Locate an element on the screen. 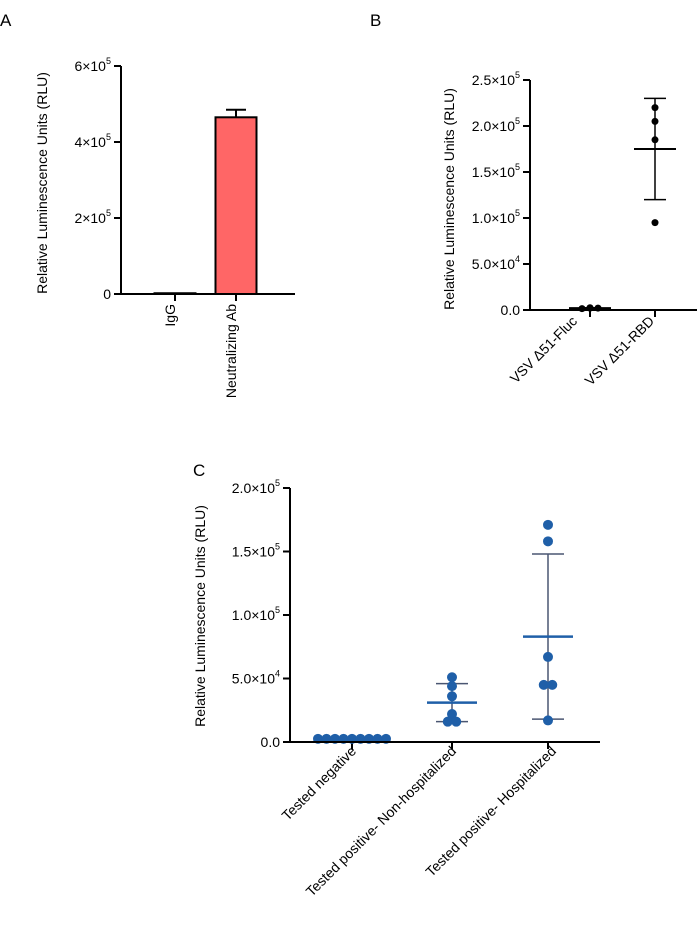 The image size is (700, 939). panel-b-ytick-label: 1.5×10⁵ is located at coordinates (496, 171).